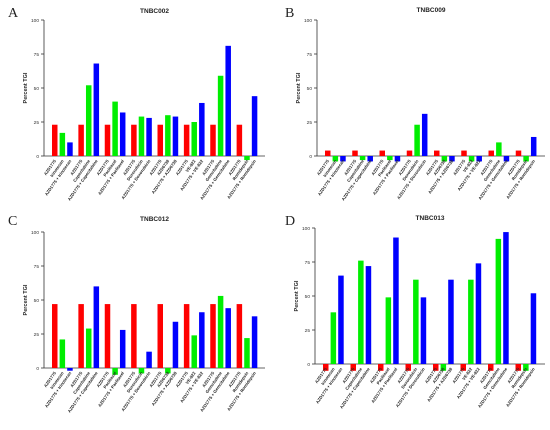 This screenshot has height=430, width=550. Describe the element at coordinates (290, 221) in the screenshot. I see `panel-letter-d: D` at that location.